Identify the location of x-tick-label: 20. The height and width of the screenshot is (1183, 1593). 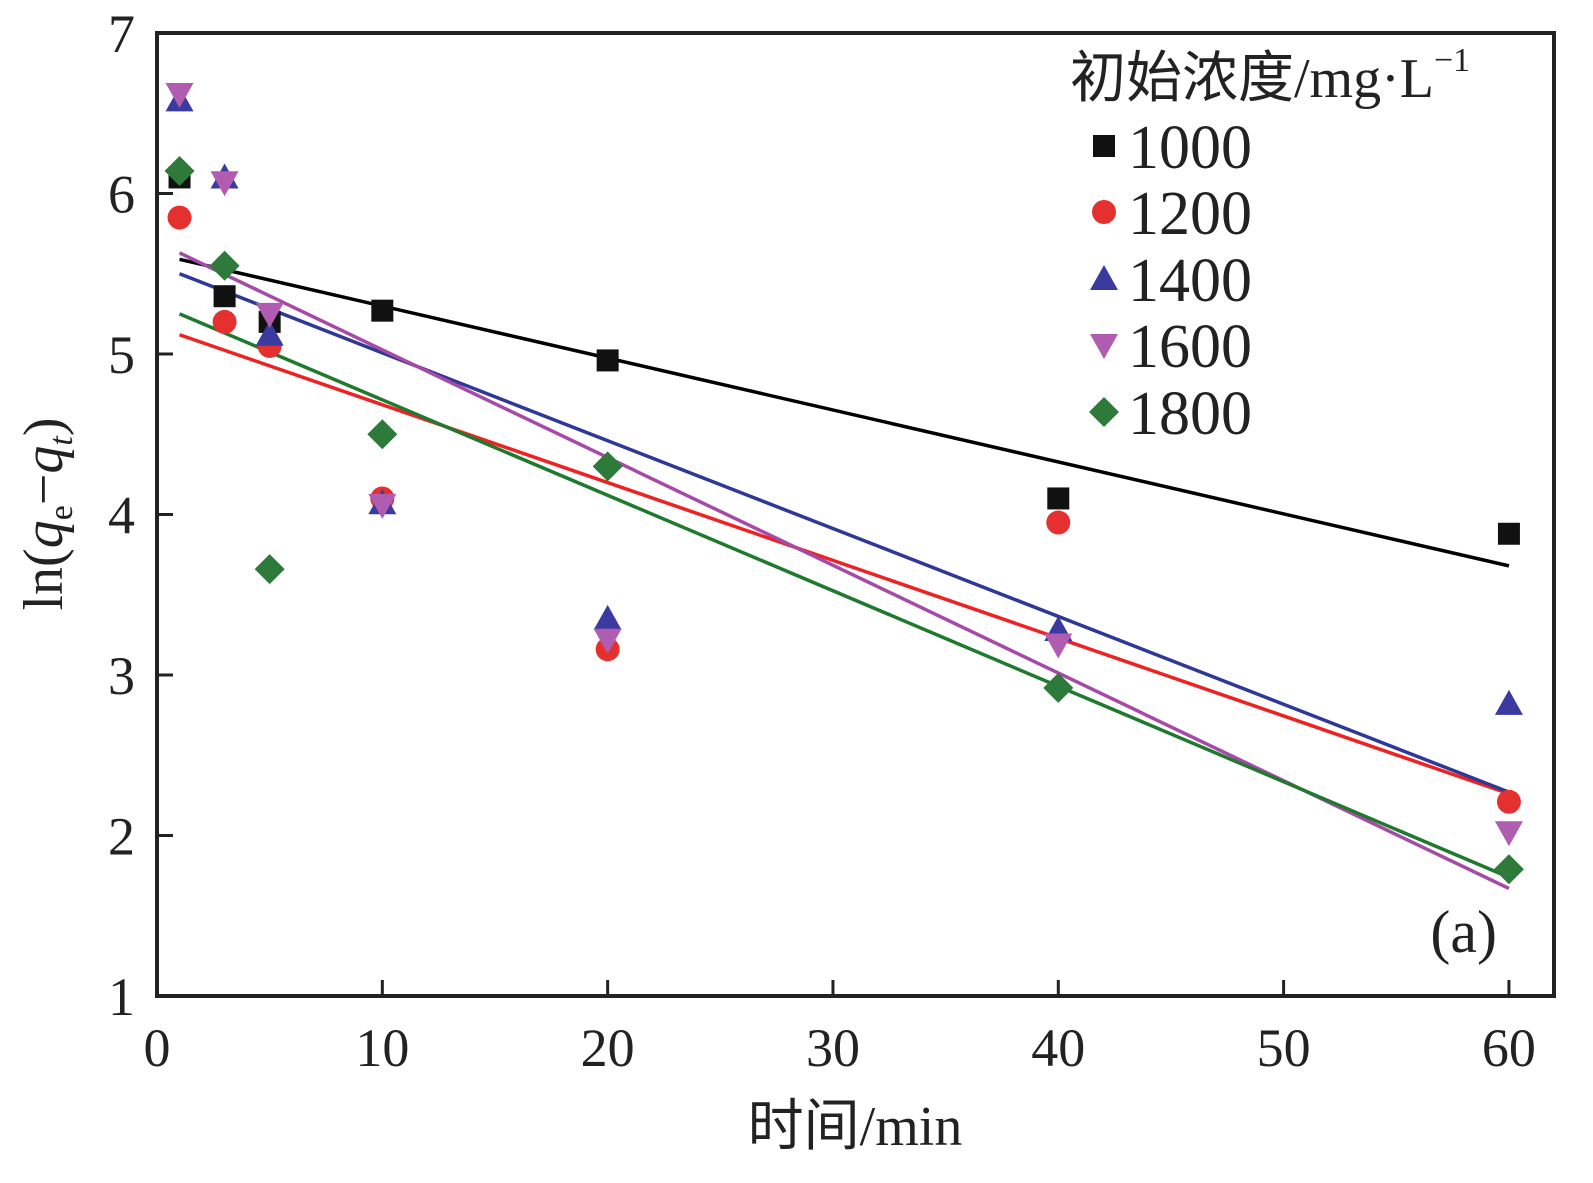
(608, 1048).